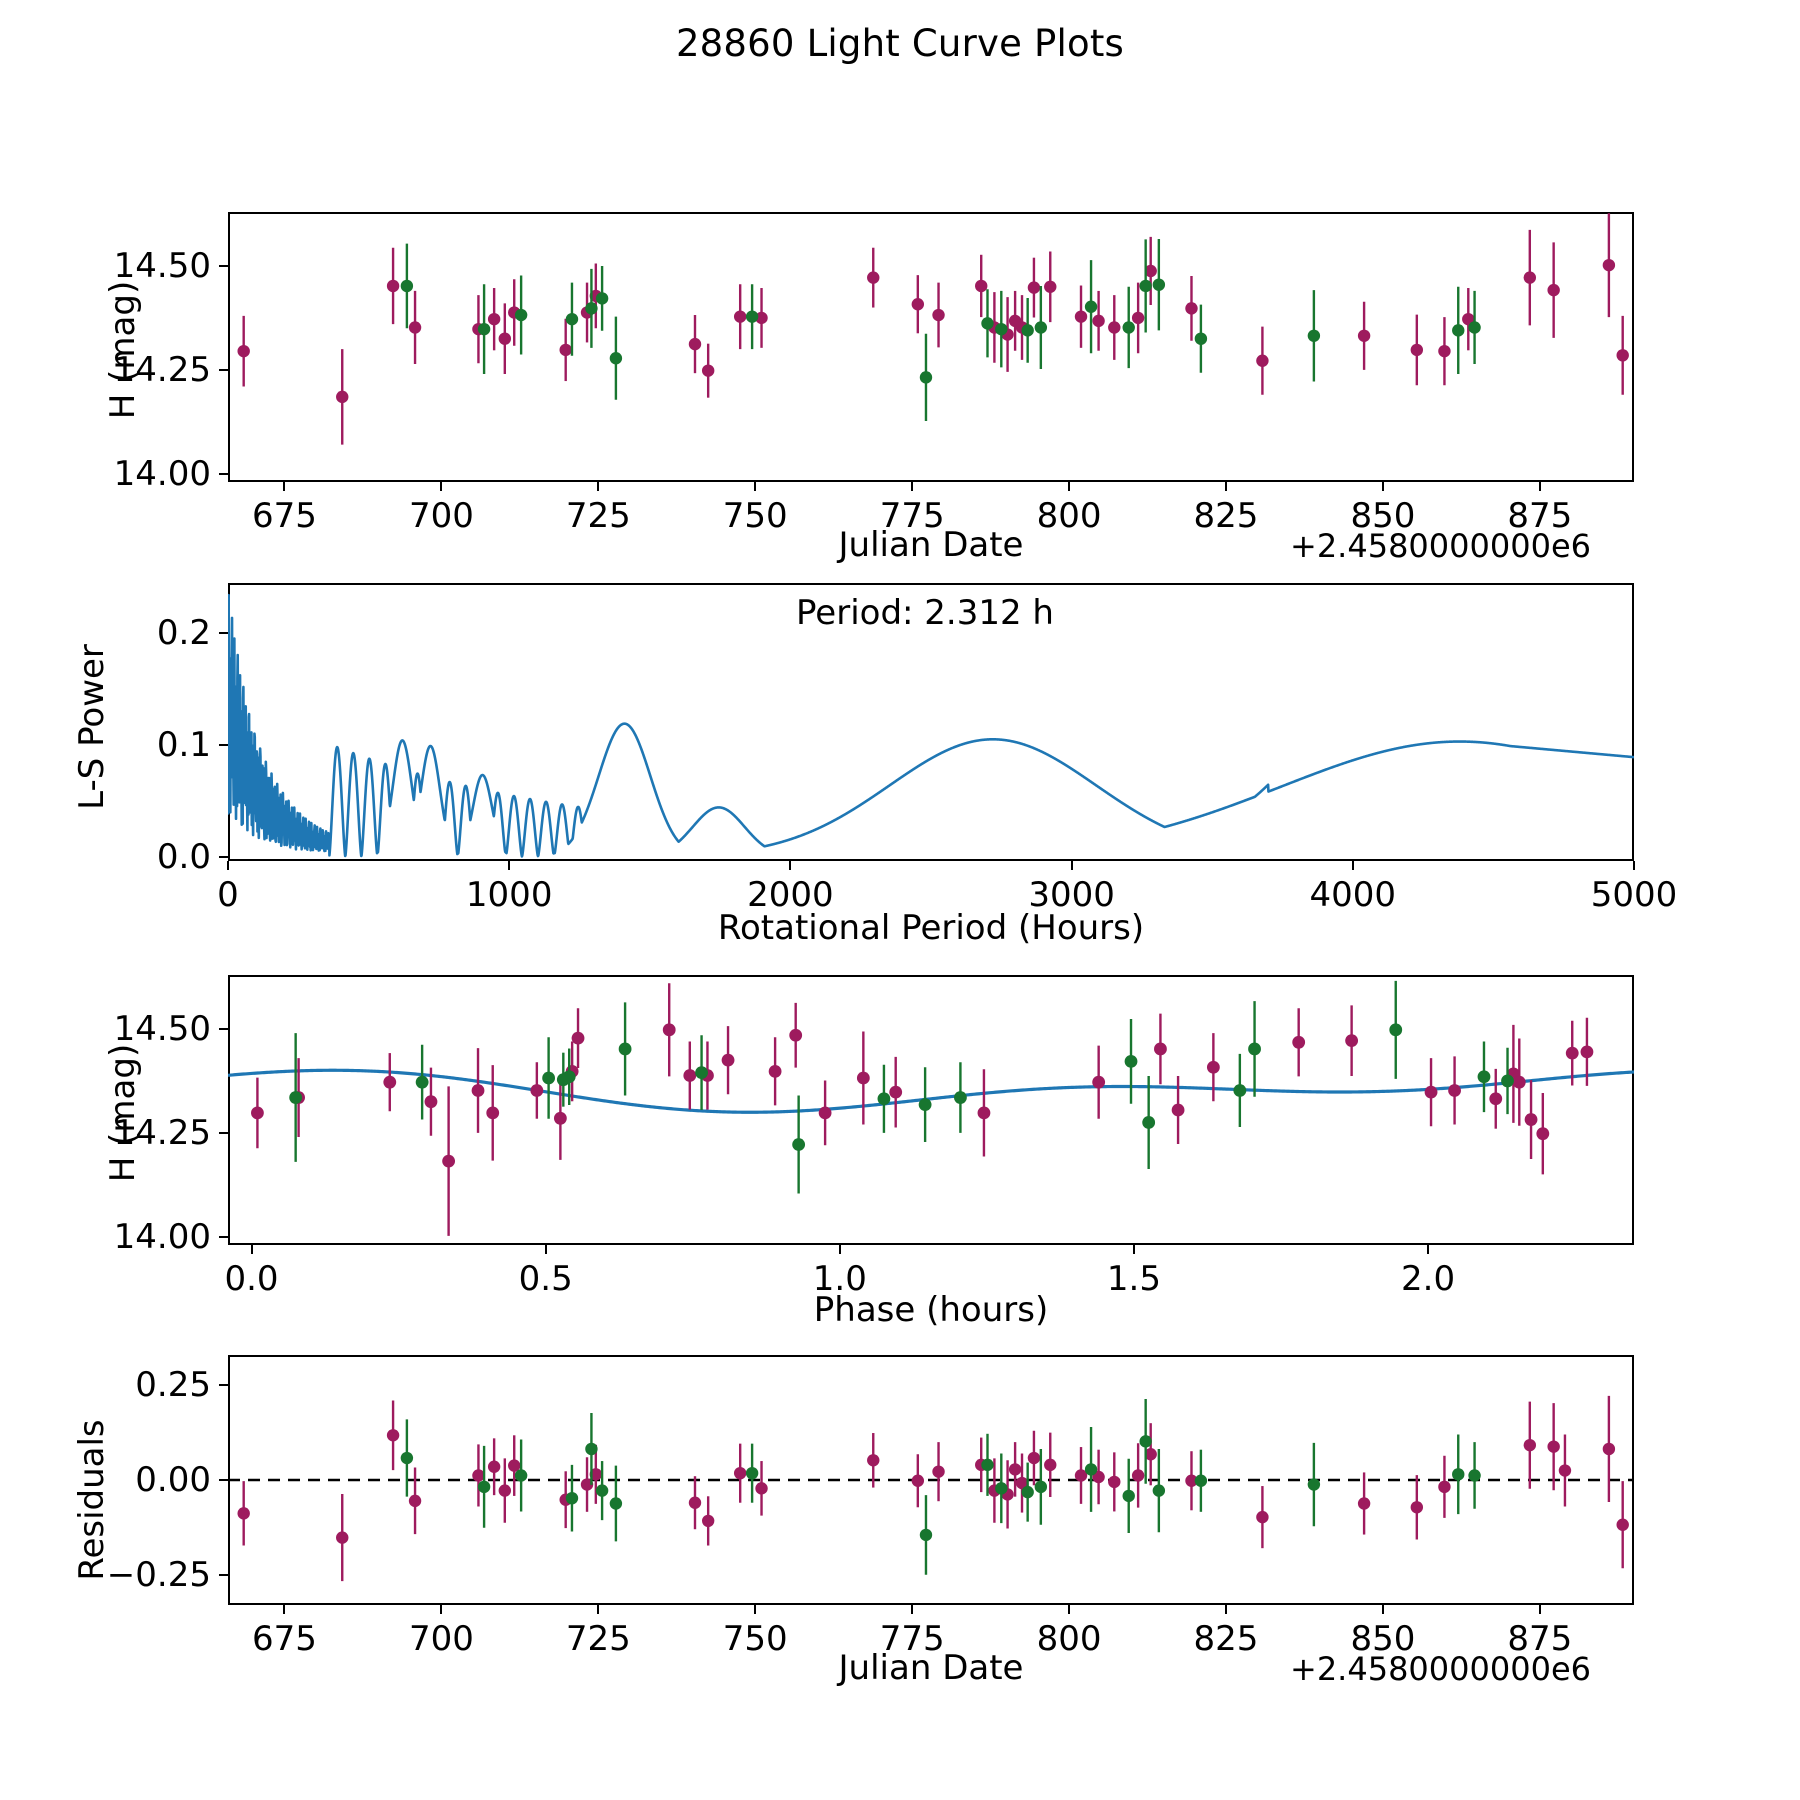  What do you see at coordinates (183, 744) in the screenshot?
I see `y-tick-label: 0.1` at bounding box center [183, 744].